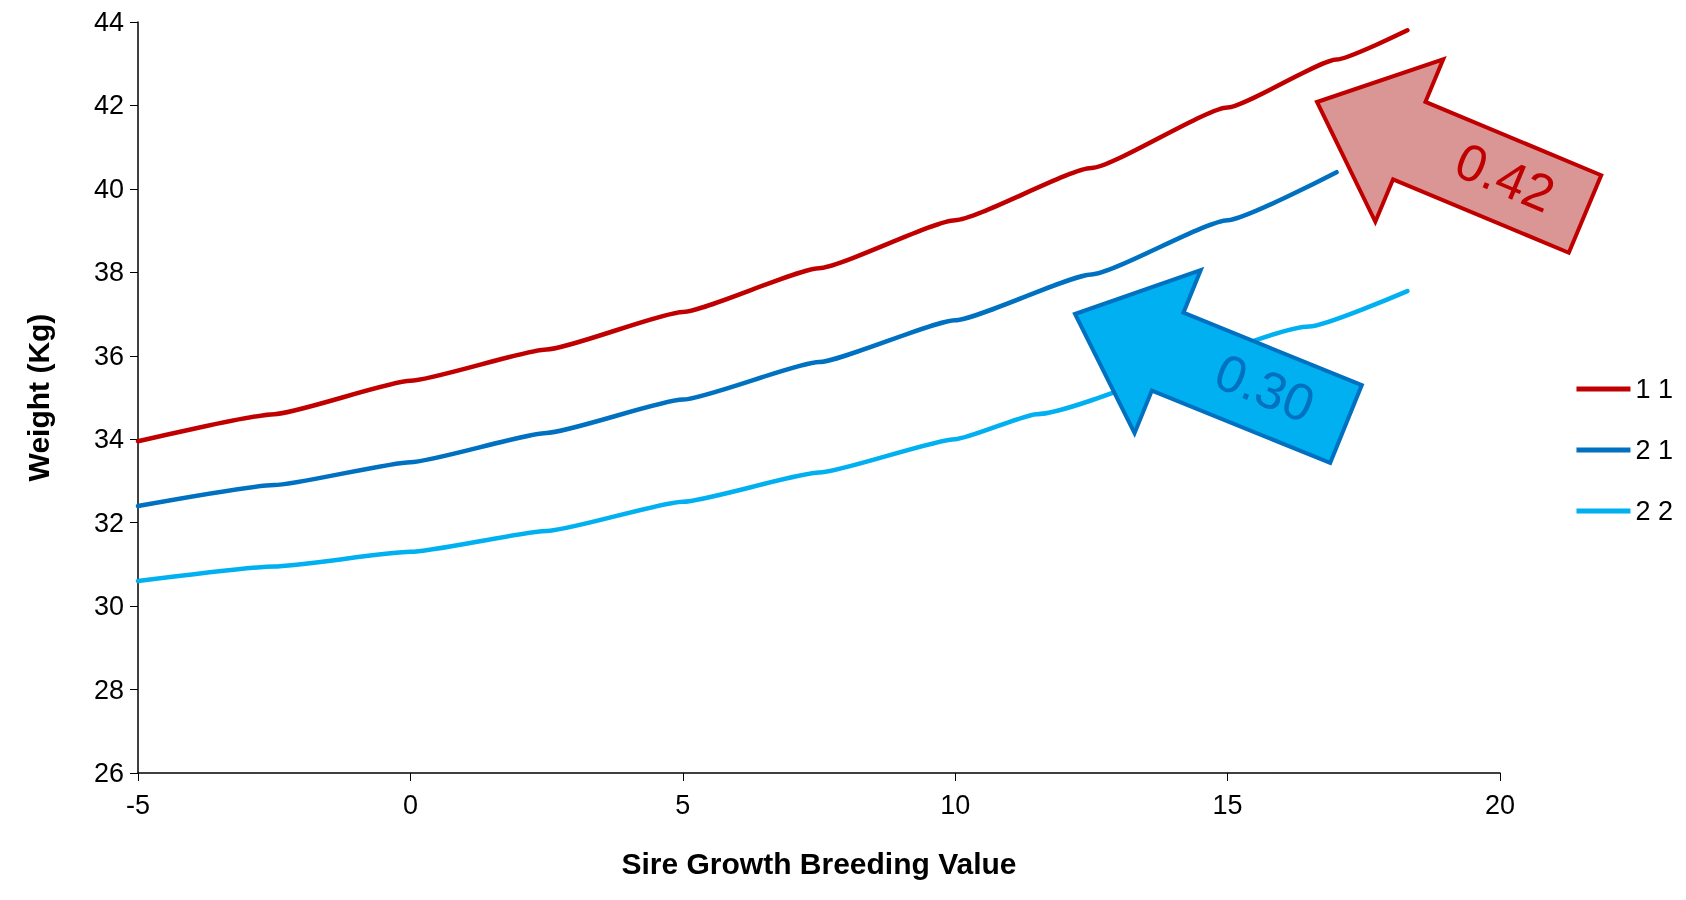  I want to click on legend-label: 2 2, so click(1654, 511).